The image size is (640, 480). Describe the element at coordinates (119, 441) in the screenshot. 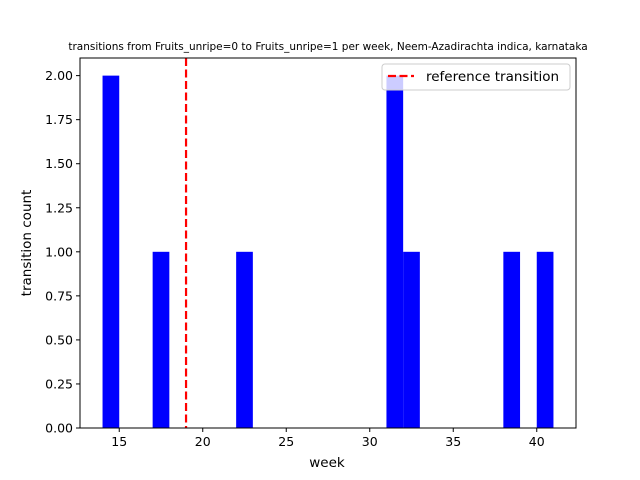

I see `x-tick-label: 15` at that location.